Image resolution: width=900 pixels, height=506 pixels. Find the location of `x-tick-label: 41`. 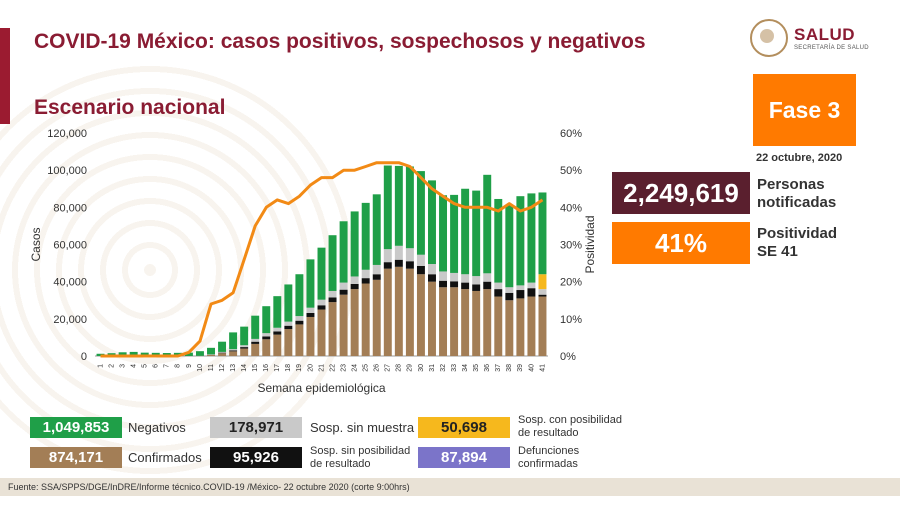

x-tick-label: 41 is located at coordinates (542, 368).